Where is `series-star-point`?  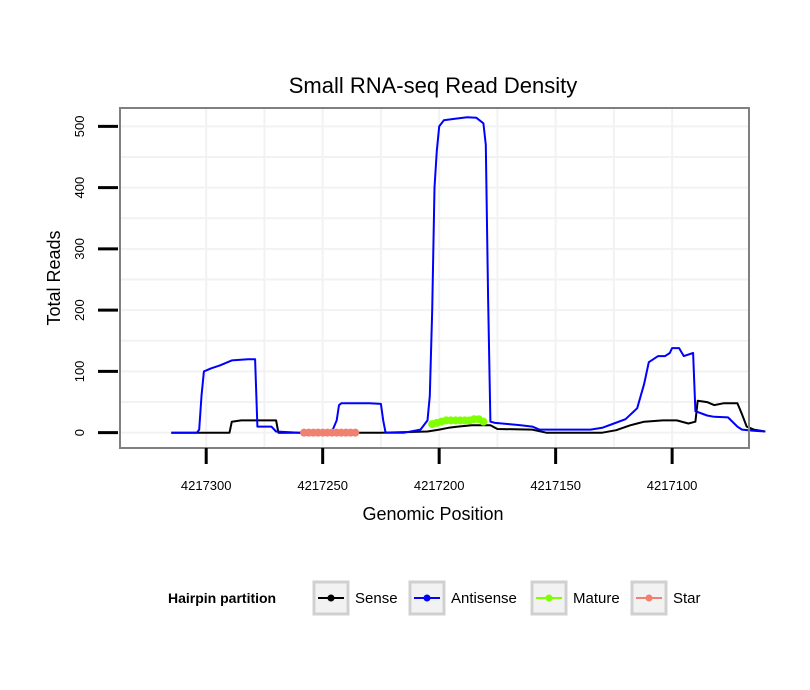
series-star-point is located at coordinates (355, 432).